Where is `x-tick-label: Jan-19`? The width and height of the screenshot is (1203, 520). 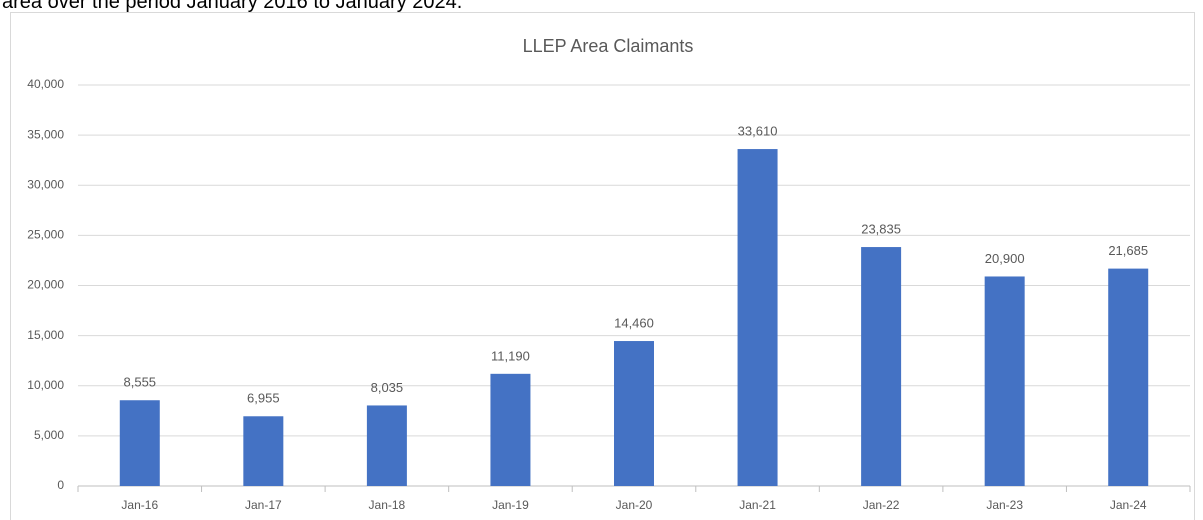
x-tick-label: Jan-19 is located at coordinates (510, 505).